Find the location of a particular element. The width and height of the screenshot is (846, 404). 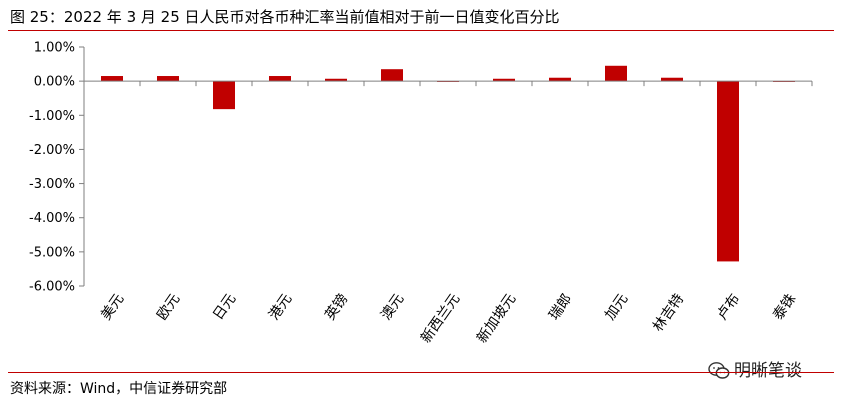

y-tick-label: -3.00% is located at coordinates (52, 184).